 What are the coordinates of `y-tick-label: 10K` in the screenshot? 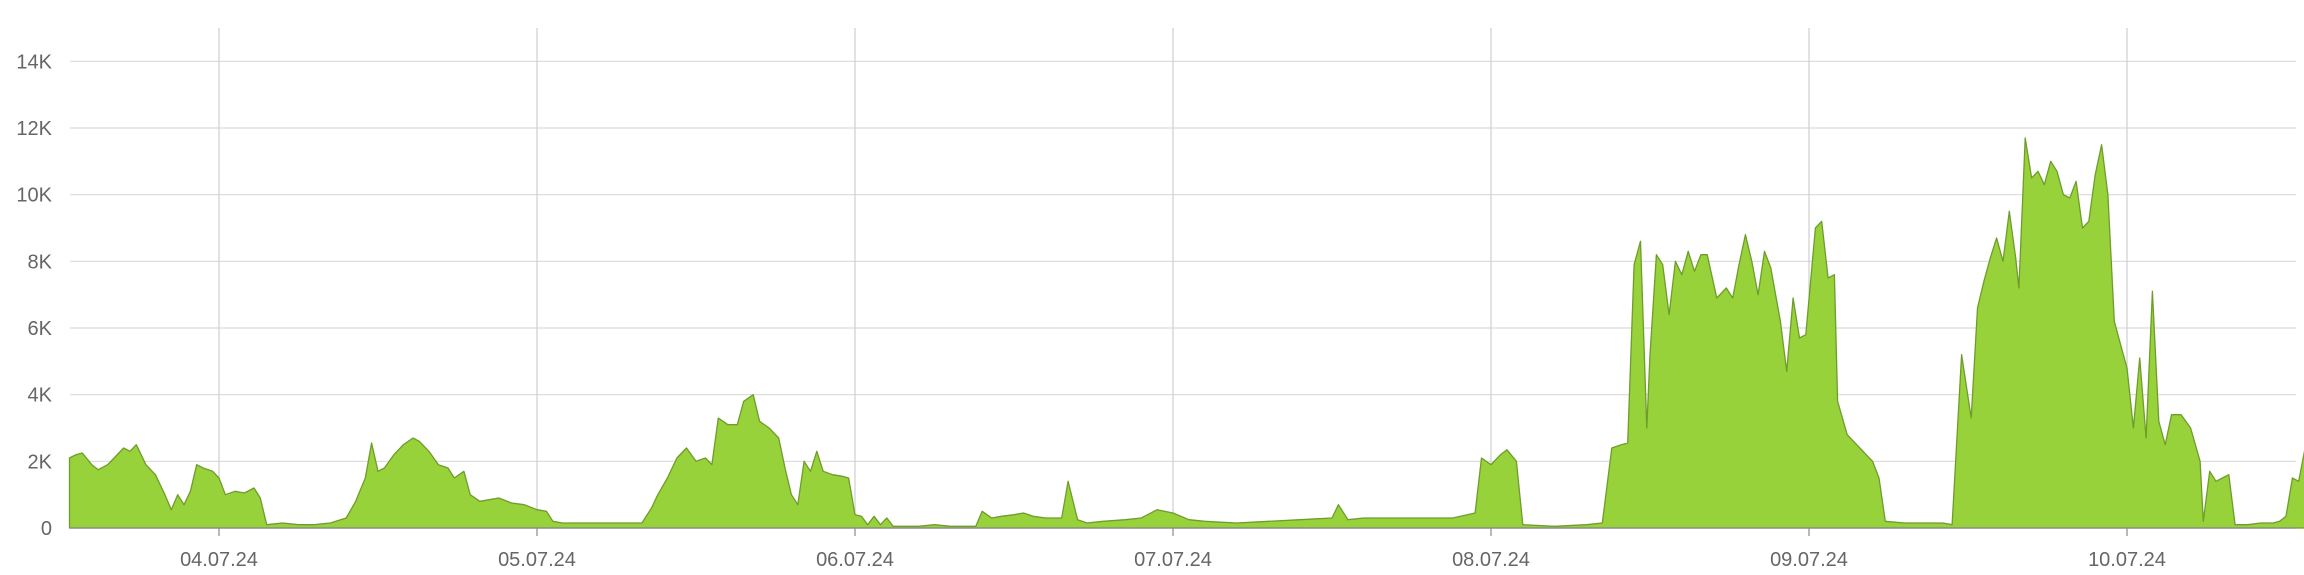 It's located at (34, 196).